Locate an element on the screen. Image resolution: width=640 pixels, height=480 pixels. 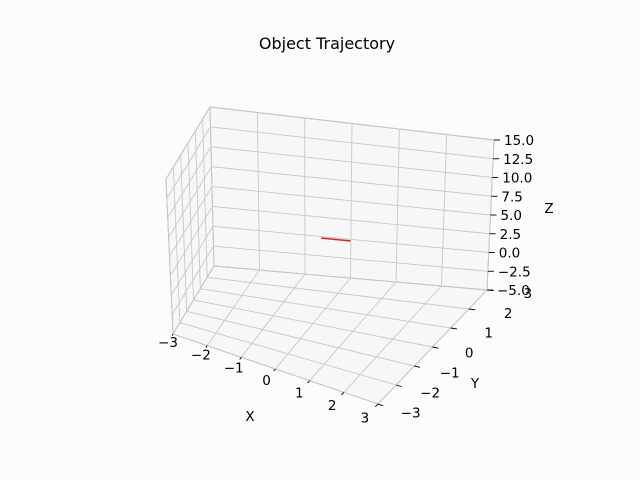
x-tick-label: 3 is located at coordinates (365, 419).